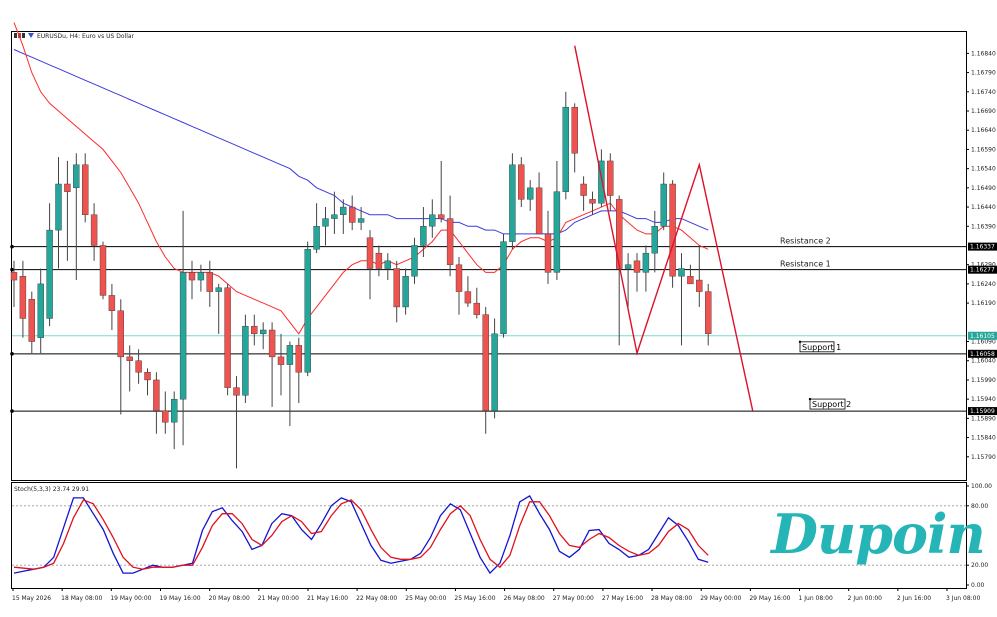 This screenshot has height=617, width=997. I want to click on price-tick-label: 1.16390, so click(983, 226).